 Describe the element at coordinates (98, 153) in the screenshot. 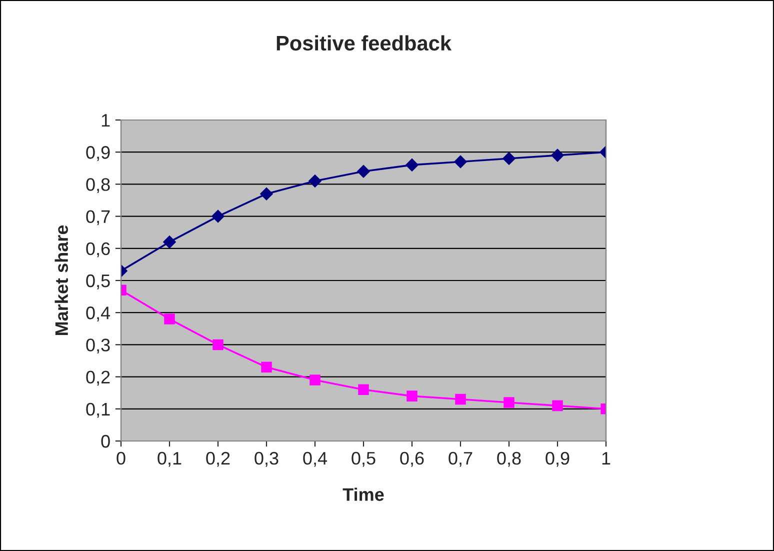

I see `y-tick-label: 0,9` at that location.